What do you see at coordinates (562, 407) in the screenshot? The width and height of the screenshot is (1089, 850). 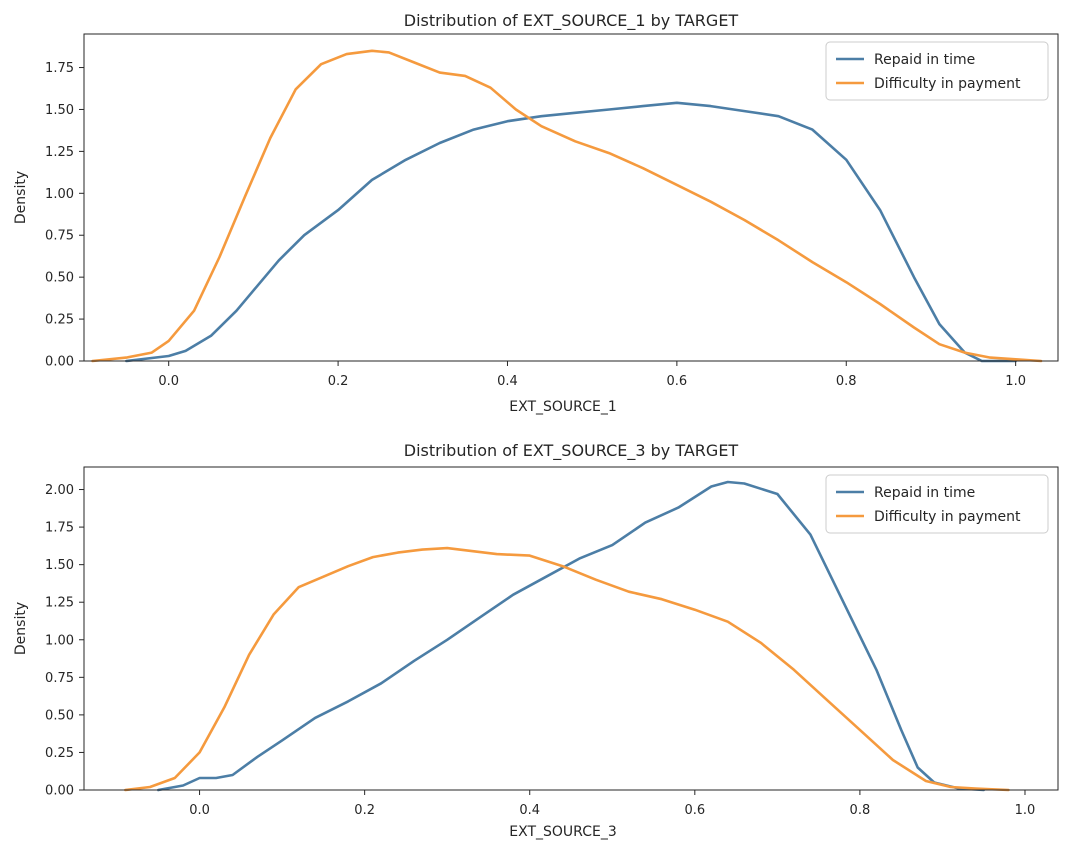 I see `x-axis-label: EXT_SOURCE_1` at bounding box center [562, 407].